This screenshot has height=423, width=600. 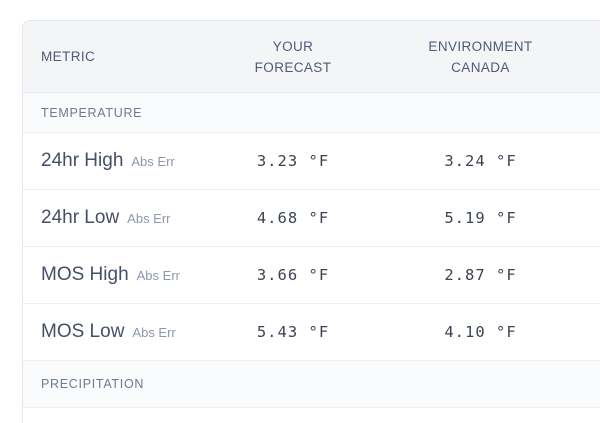 What do you see at coordinates (311, 384) in the screenshot?
I see `section-header-precipitation: PRECIPITATION` at bounding box center [311, 384].